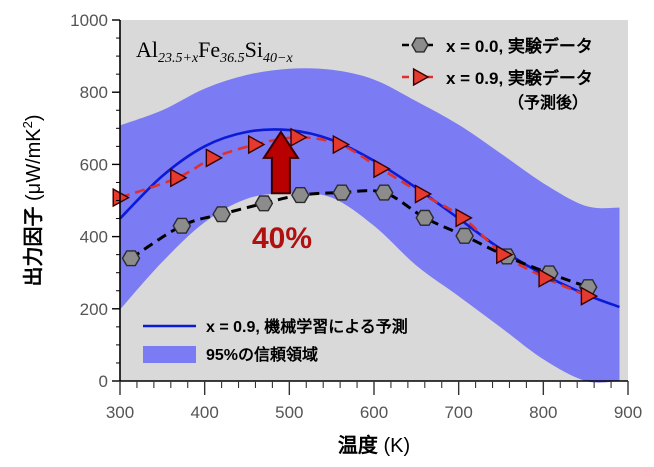 This screenshot has height=467, width=654. What do you see at coordinates (519, 46) in the screenshot?
I see `legend-exp00-label: x = 0.0, 実験データ` at bounding box center [519, 46].